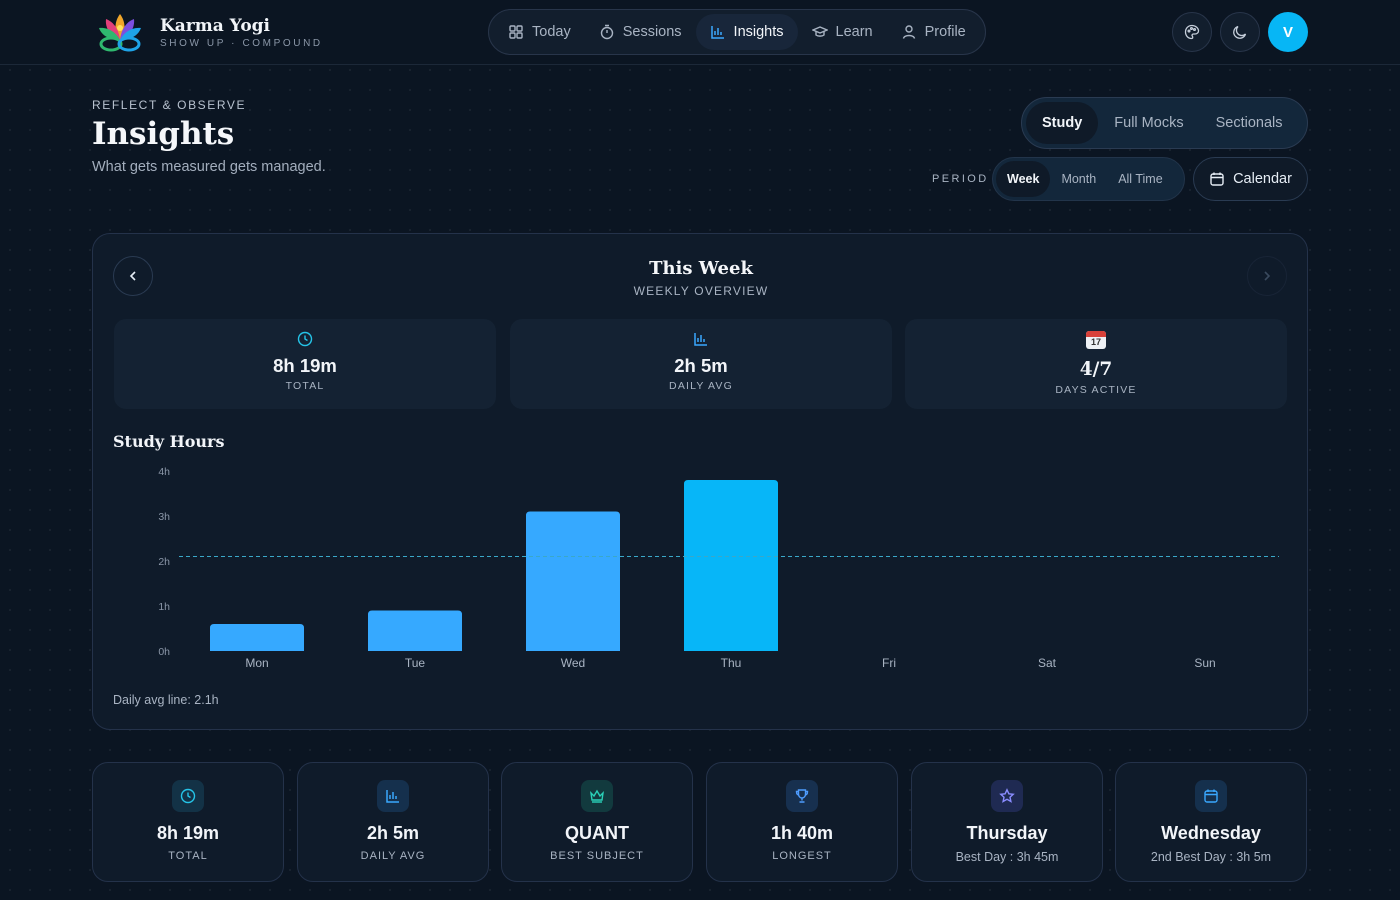 Image resolution: width=1400 pixels, height=900 pixels. I want to click on theme-palette-button, so click(1192, 32).